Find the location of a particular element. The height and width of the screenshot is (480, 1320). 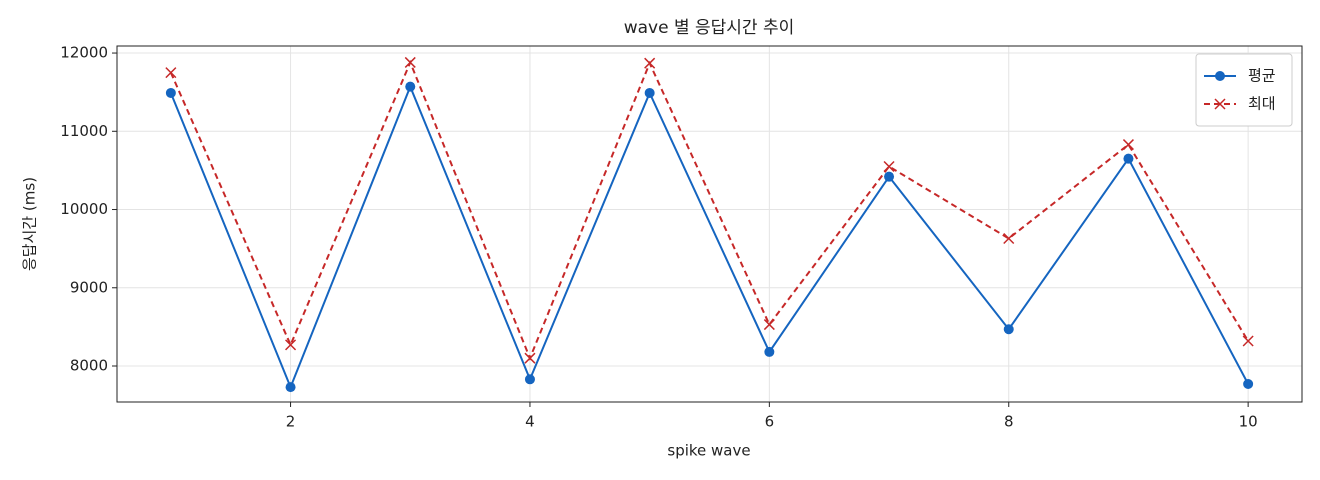

y-tick-label: 9000 is located at coordinates (89, 287).